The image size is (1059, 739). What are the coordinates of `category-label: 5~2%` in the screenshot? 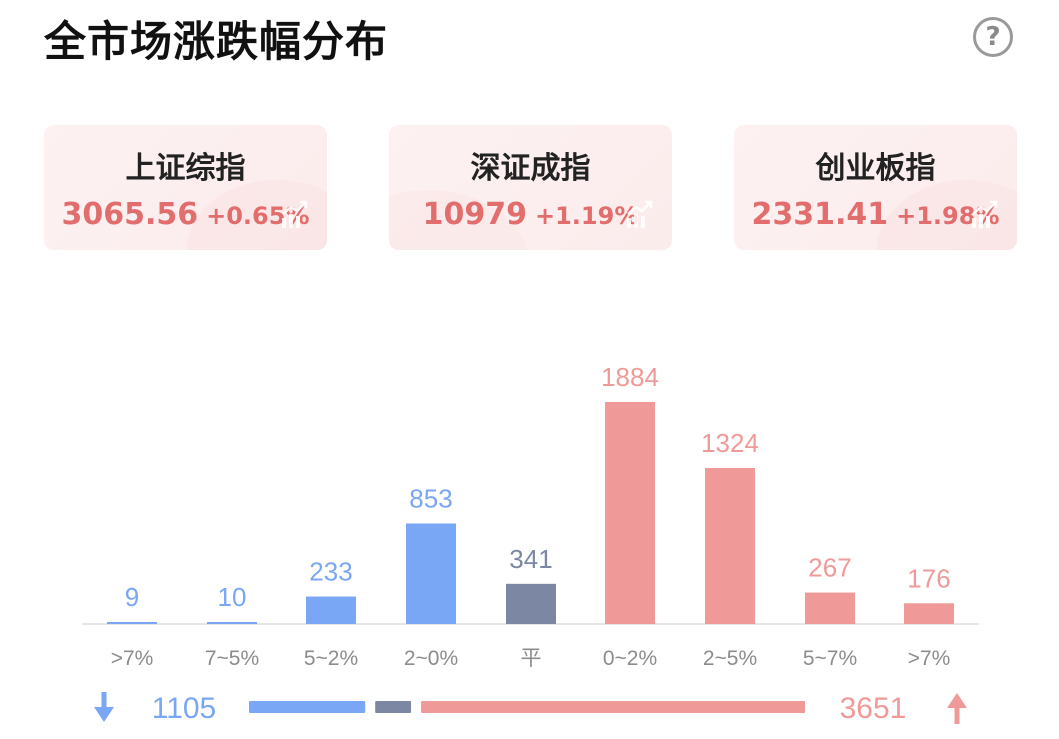 It's located at (331, 658).